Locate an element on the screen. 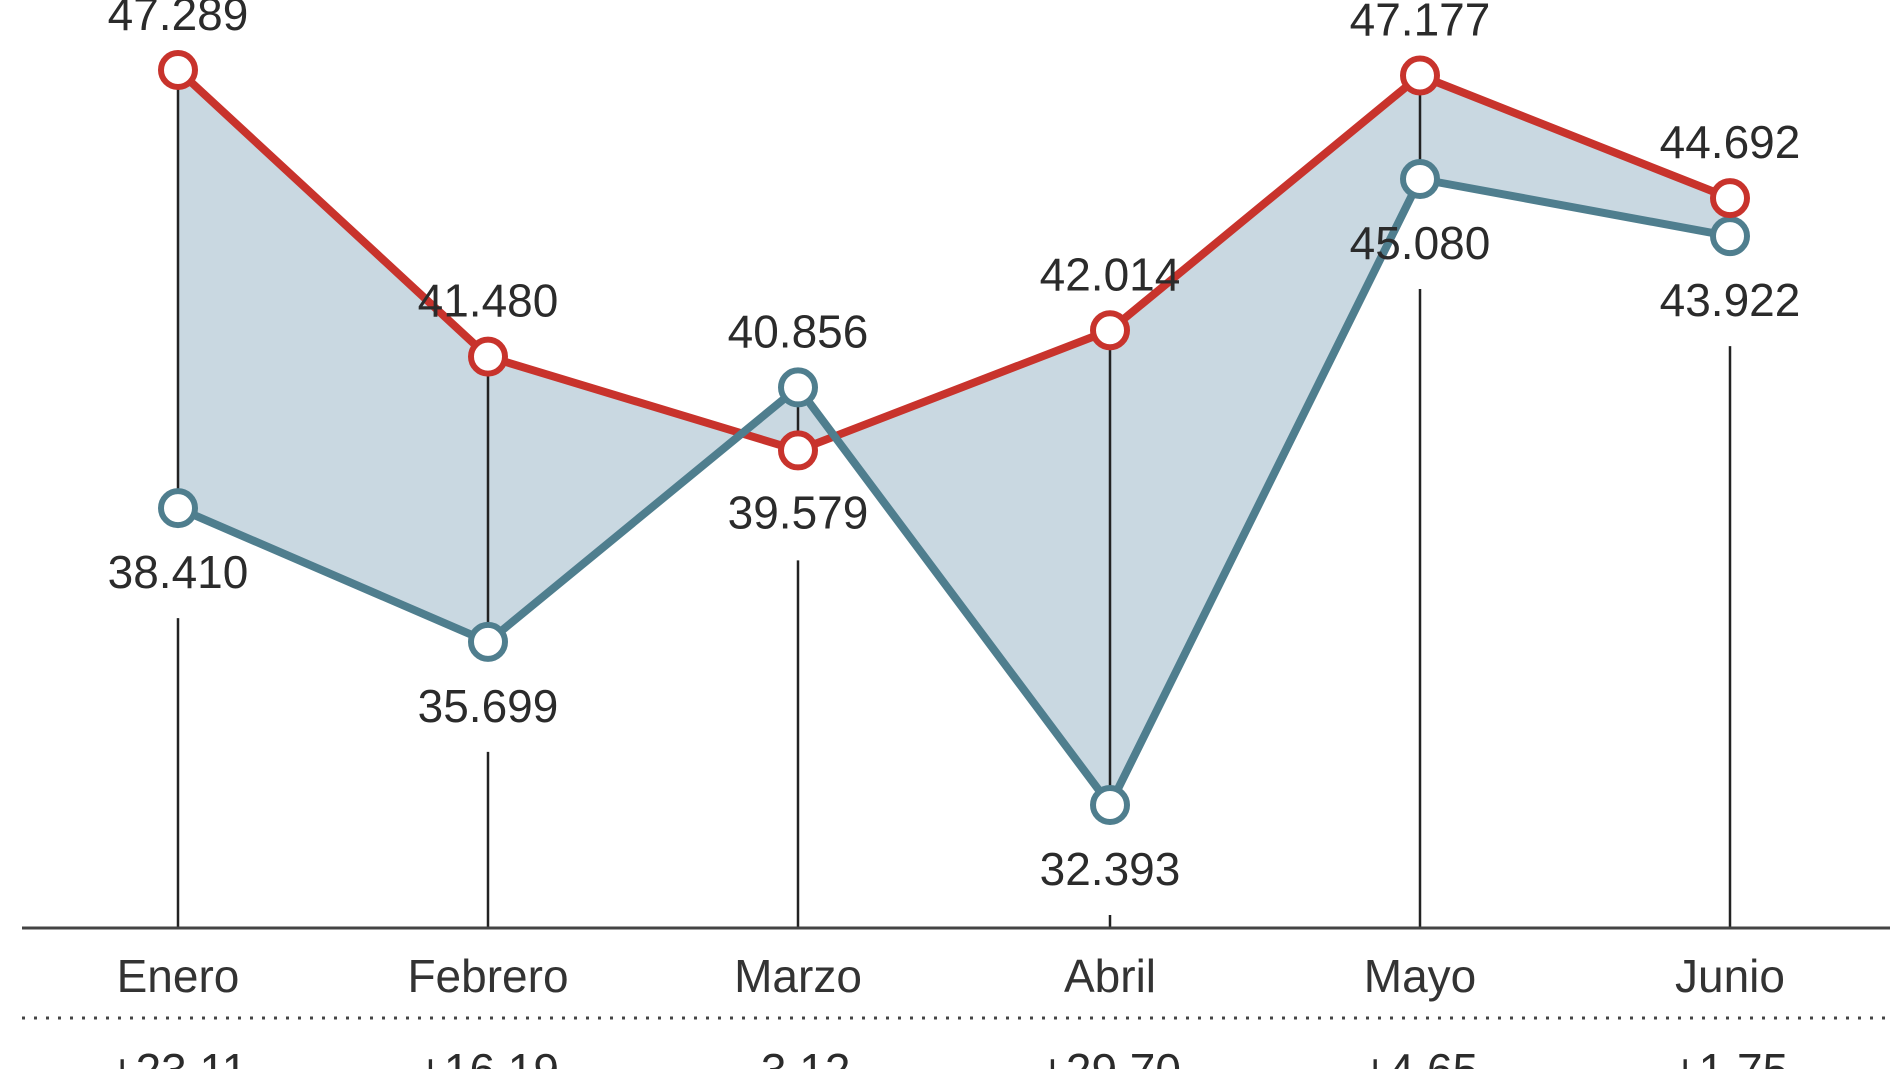 Image resolution: width=1899 pixels, height=1069 pixels. change-value: +1,75 is located at coordinates (1730, 1056).